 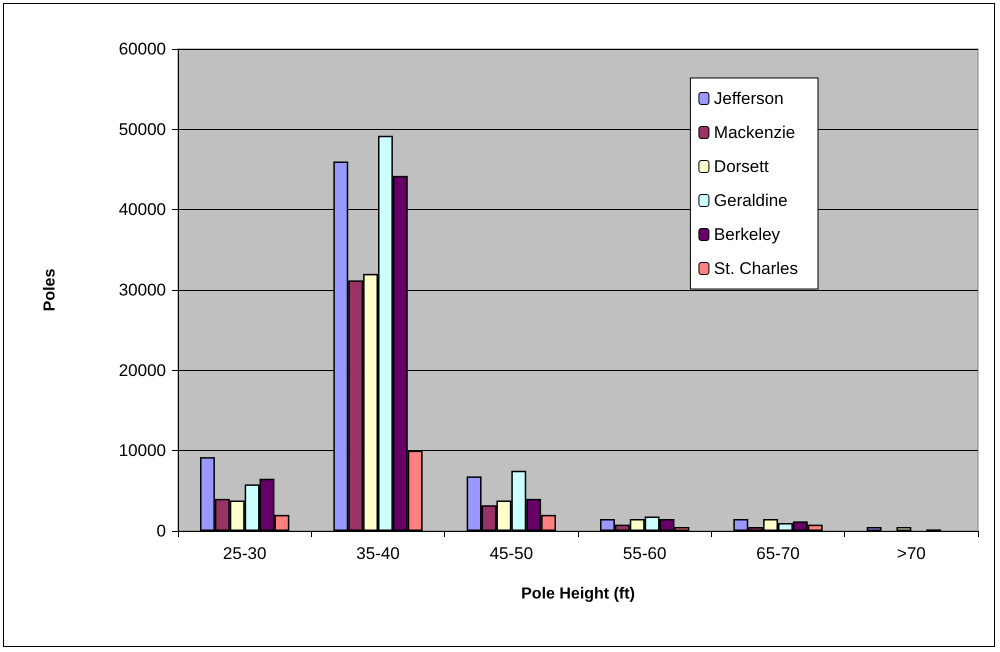 I want to click on legend-label: St. Charles, so click(x=756, y=268).